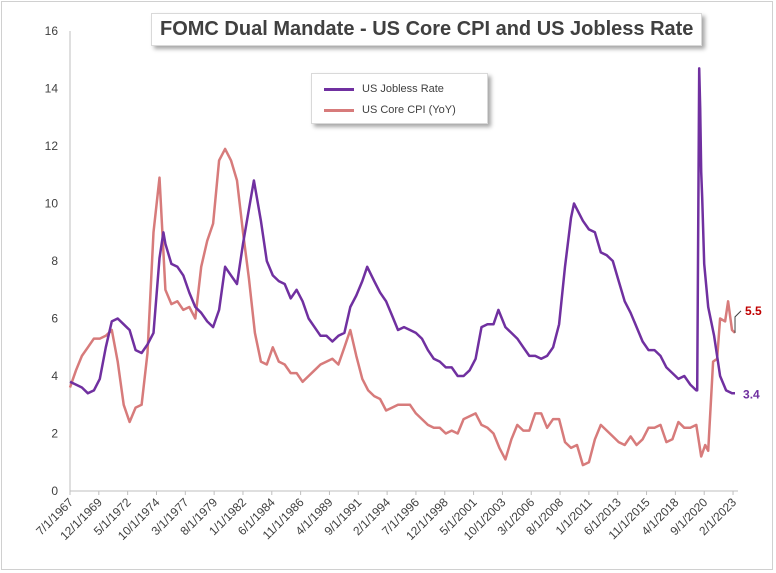 Image resolution: width=776 pixels, height=573 pixels. What do you see at coordinates (339, 110) in the screenshot?
I see `legend-swatch-cpi` at bounding box center [339, 110].